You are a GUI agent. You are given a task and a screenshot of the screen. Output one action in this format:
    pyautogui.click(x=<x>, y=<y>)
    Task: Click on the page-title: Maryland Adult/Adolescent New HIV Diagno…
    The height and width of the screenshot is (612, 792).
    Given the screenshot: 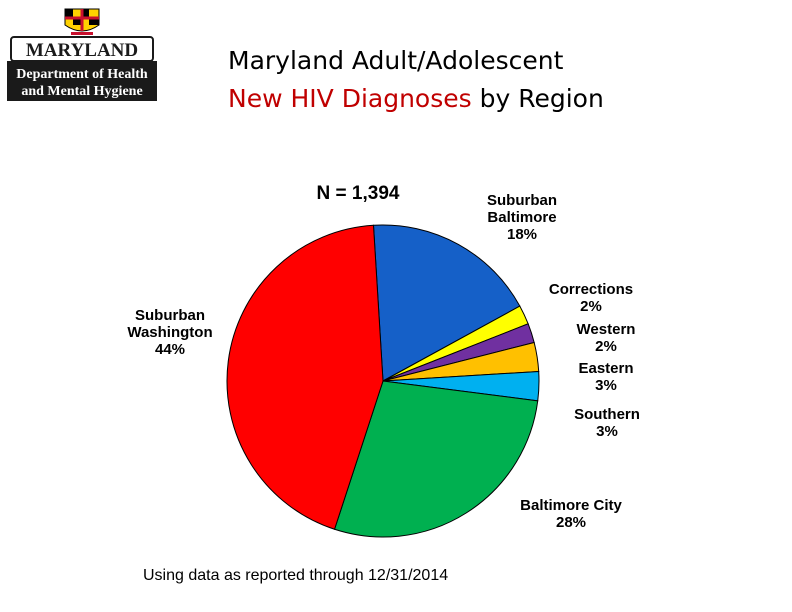 What is the action you would take?
    pyautogui.click(x=416, y=80)
    